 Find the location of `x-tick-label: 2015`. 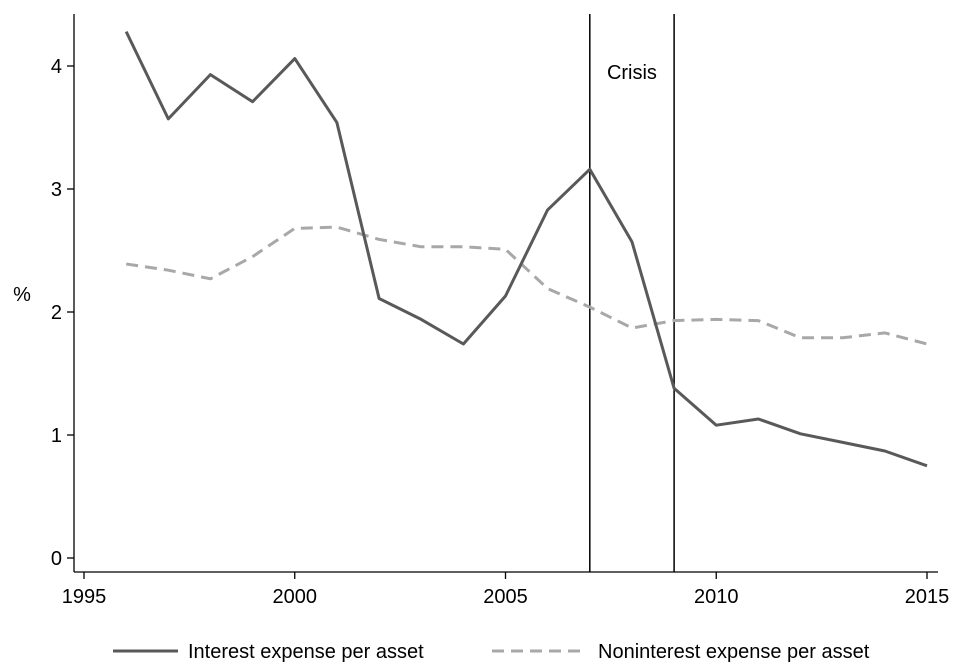

x-tick-label: 2015 is located at coordinates (927, 597).